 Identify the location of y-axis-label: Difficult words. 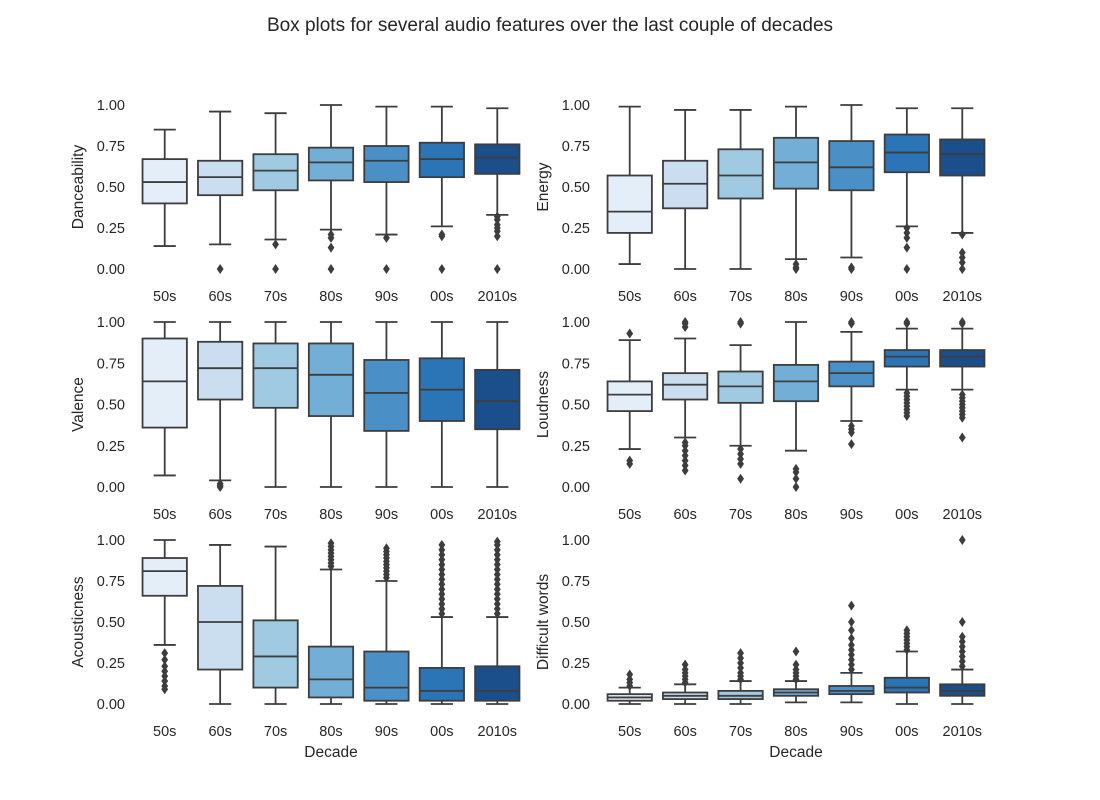
(543, 622).